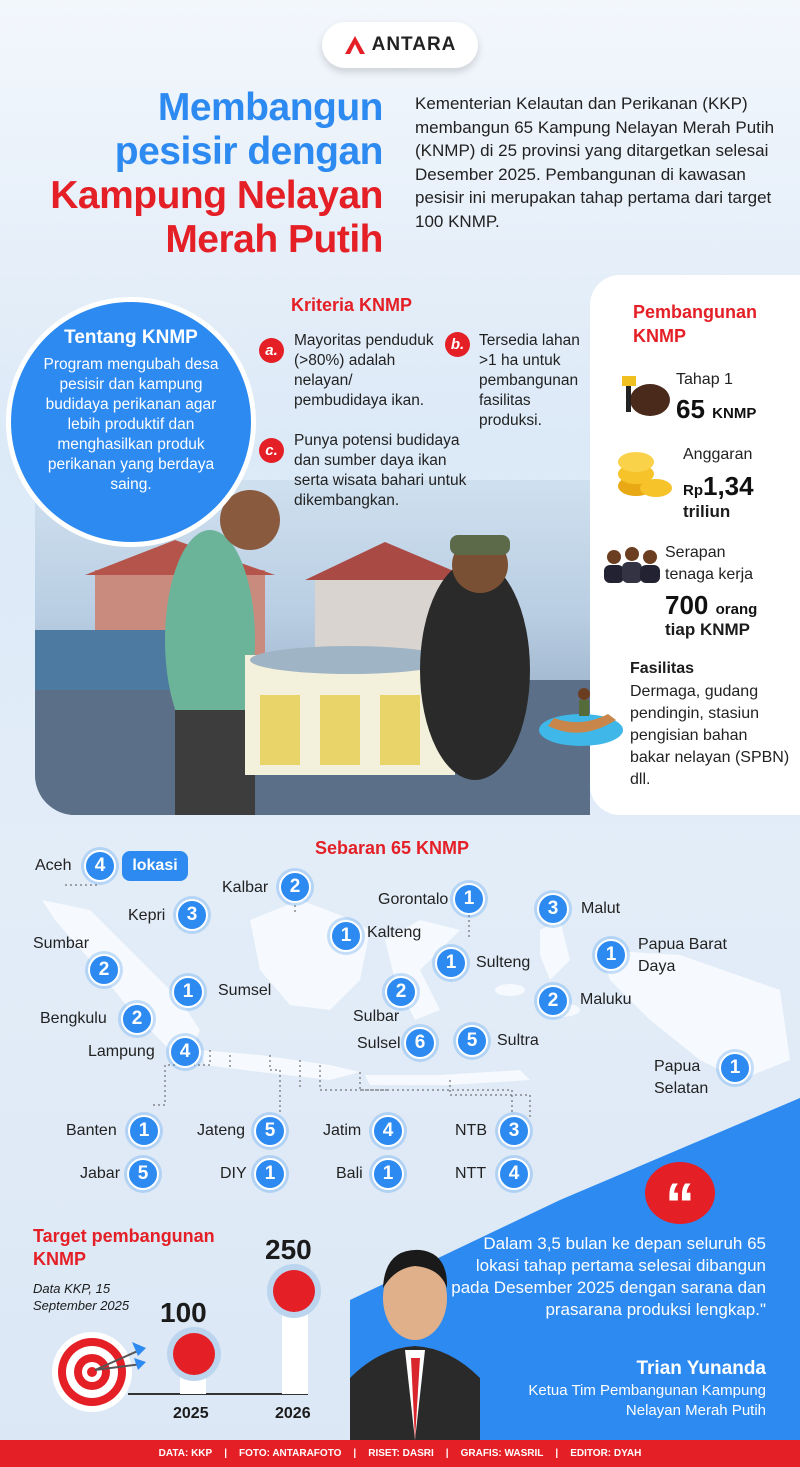  What do you see at coordinates (73, 1018) in the screenshot?
I see `map-region-label: Bengkulu` at bounding box center [73, 1018].